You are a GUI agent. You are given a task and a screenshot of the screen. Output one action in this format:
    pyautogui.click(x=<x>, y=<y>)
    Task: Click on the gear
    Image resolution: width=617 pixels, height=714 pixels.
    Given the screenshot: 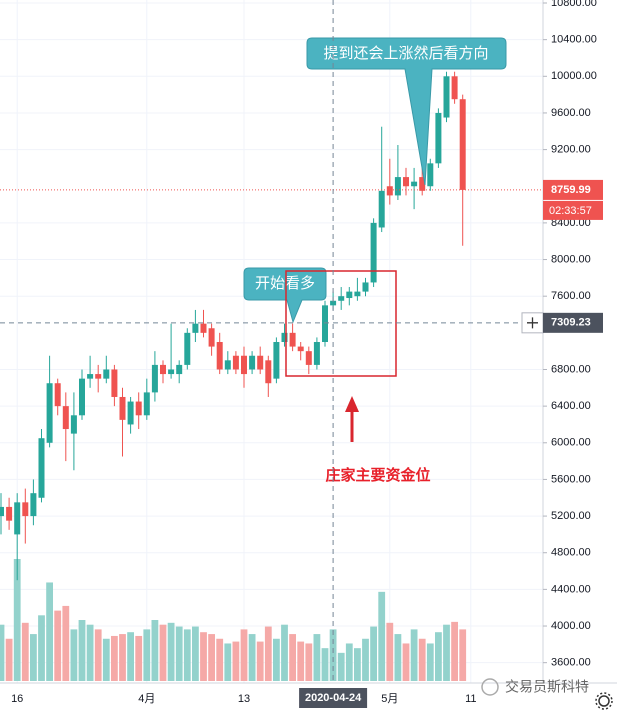 What is the action you would take?
    pyautogui.click(x=604, y=701)
    